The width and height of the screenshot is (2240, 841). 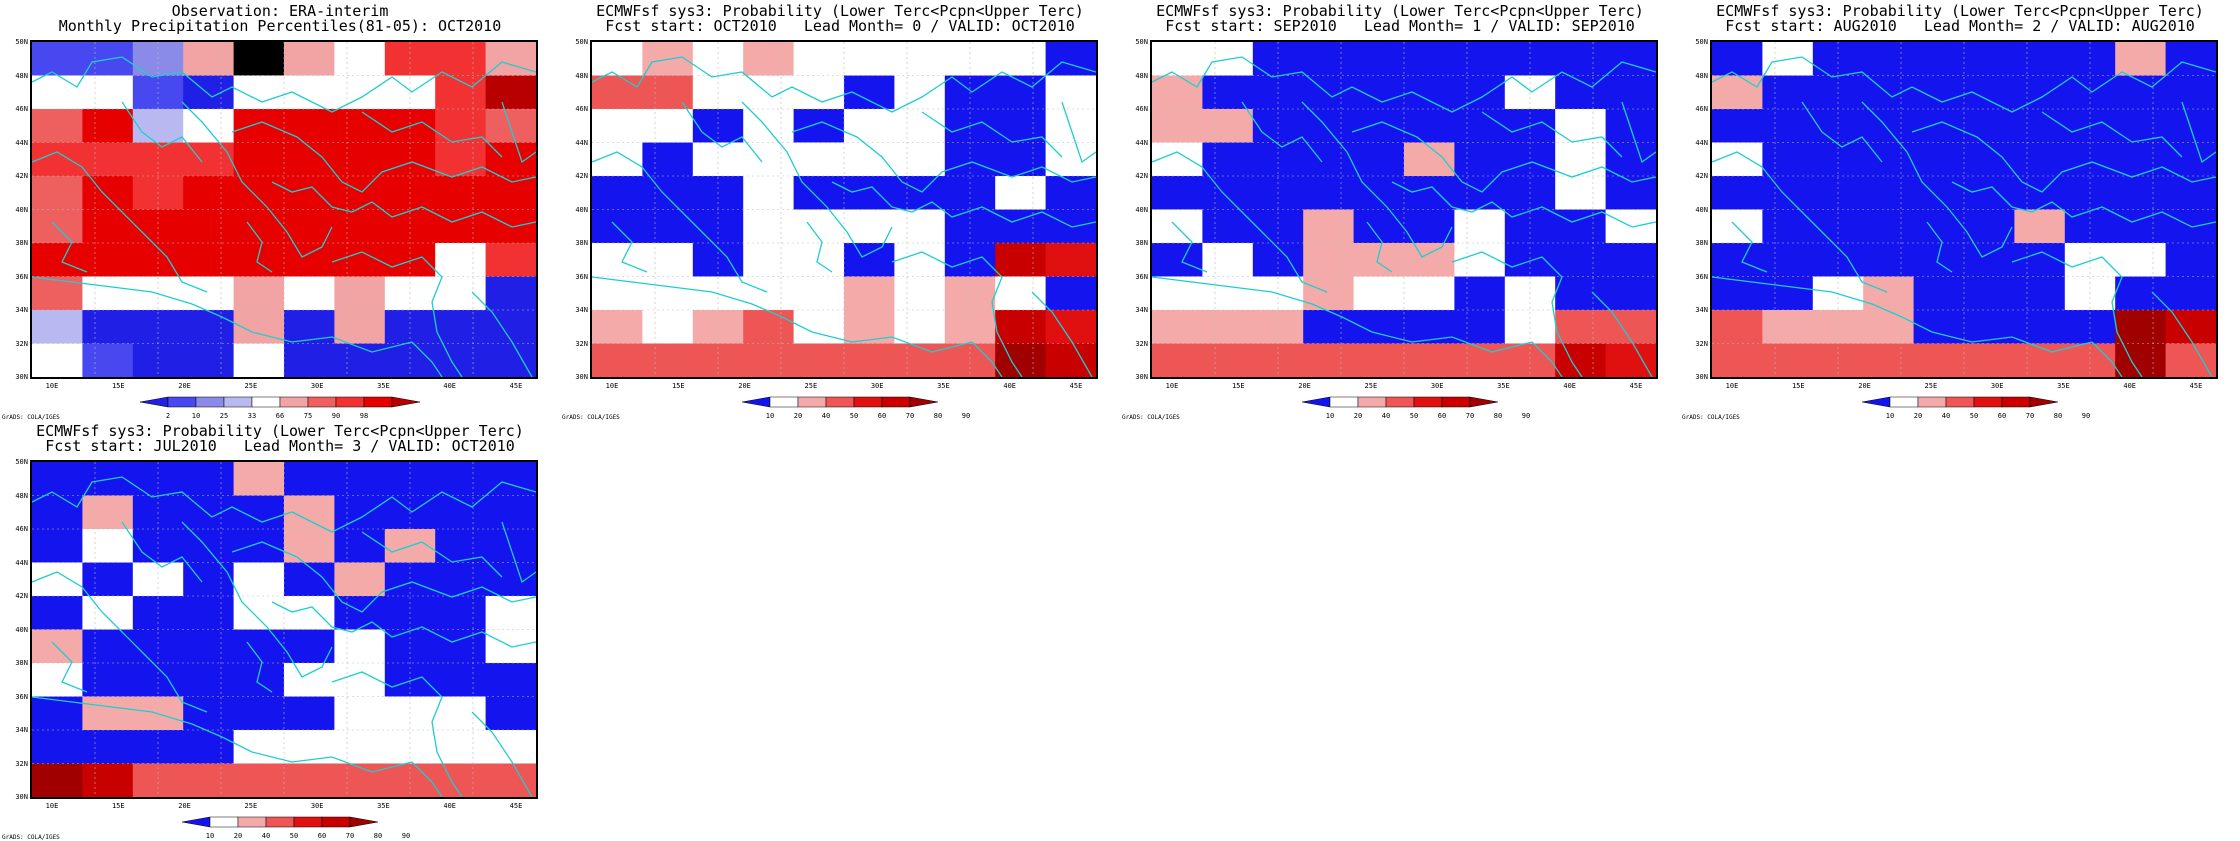 I want to click on colorbar-label: 70, so click(x=2030, y=416).